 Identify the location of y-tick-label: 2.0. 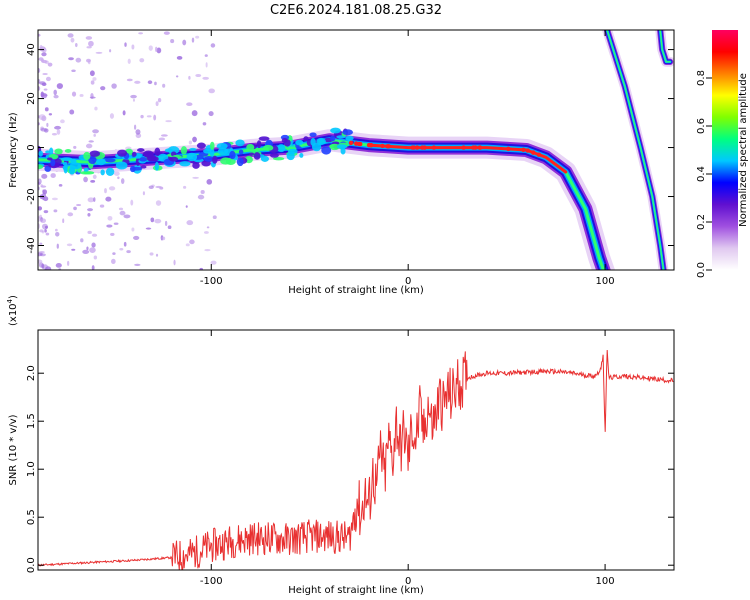
(31, 373).